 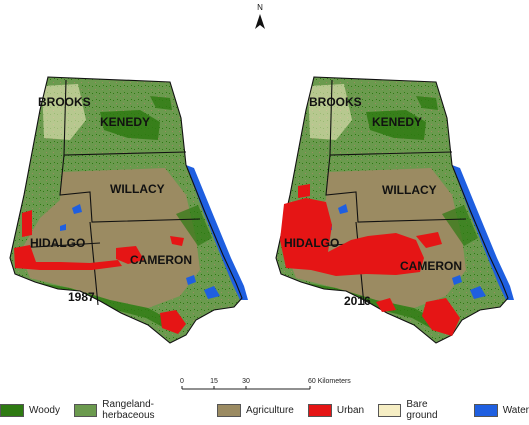 I want to click on north-arrow: N, so click(x=260, y=16).